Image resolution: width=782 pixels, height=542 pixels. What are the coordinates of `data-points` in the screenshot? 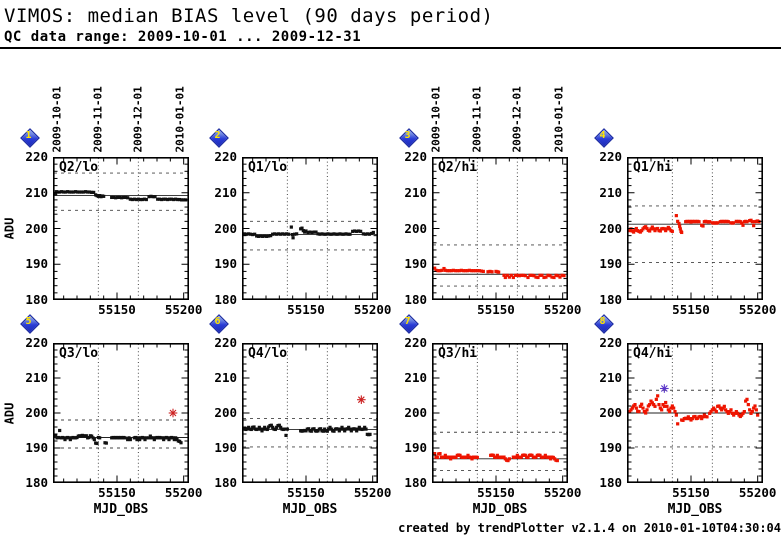 It's located at (499, 273).